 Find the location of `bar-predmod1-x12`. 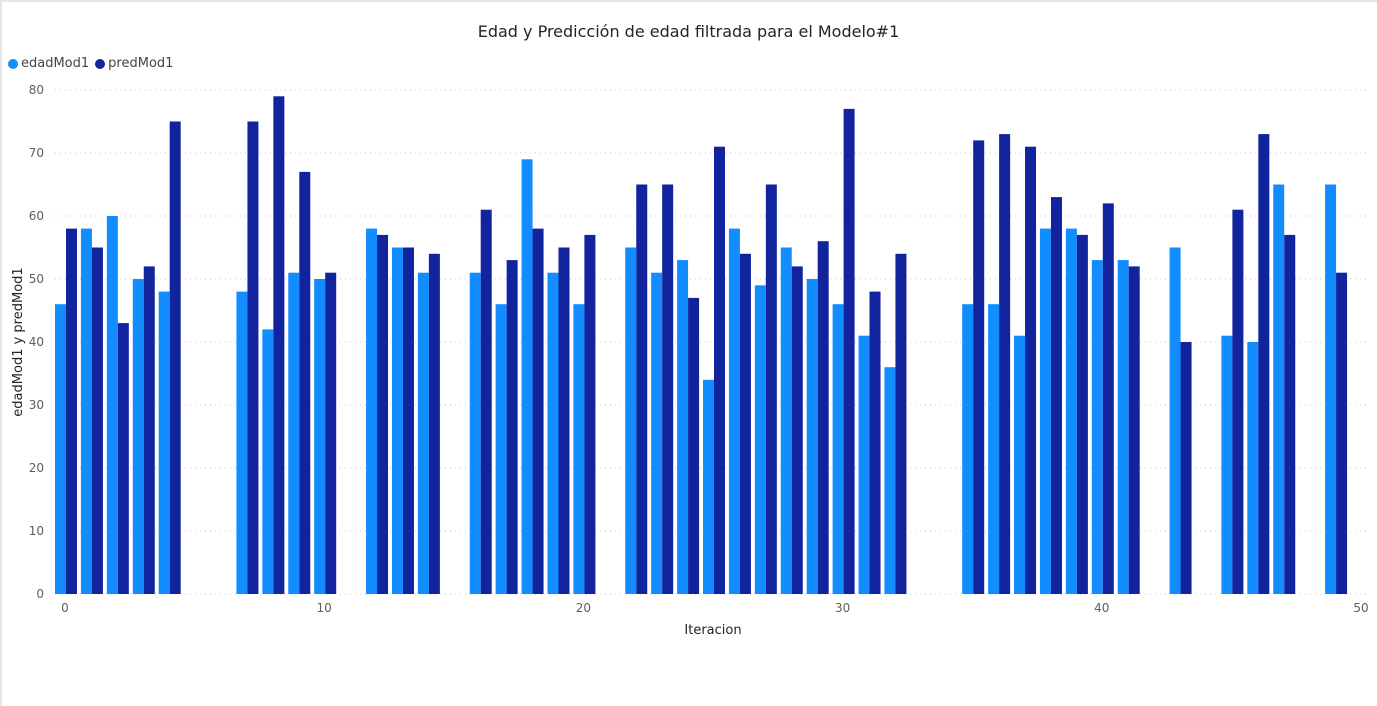

bar-predmod1-x12 is located at coordinates (383, 414).